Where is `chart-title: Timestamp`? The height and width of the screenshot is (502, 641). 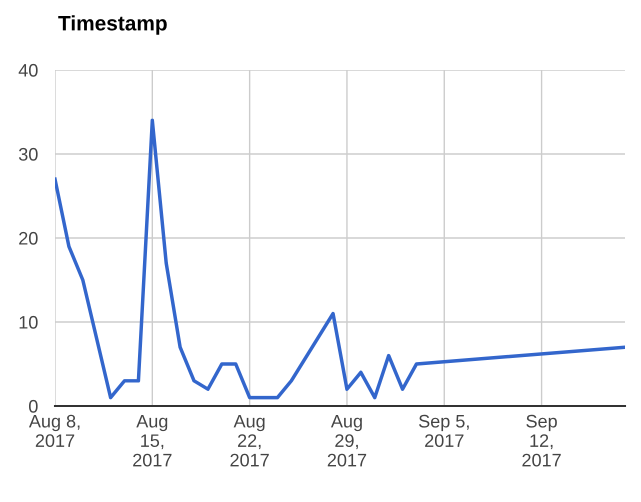 chart-title: Timestamp is located at coordinates (112, 25).